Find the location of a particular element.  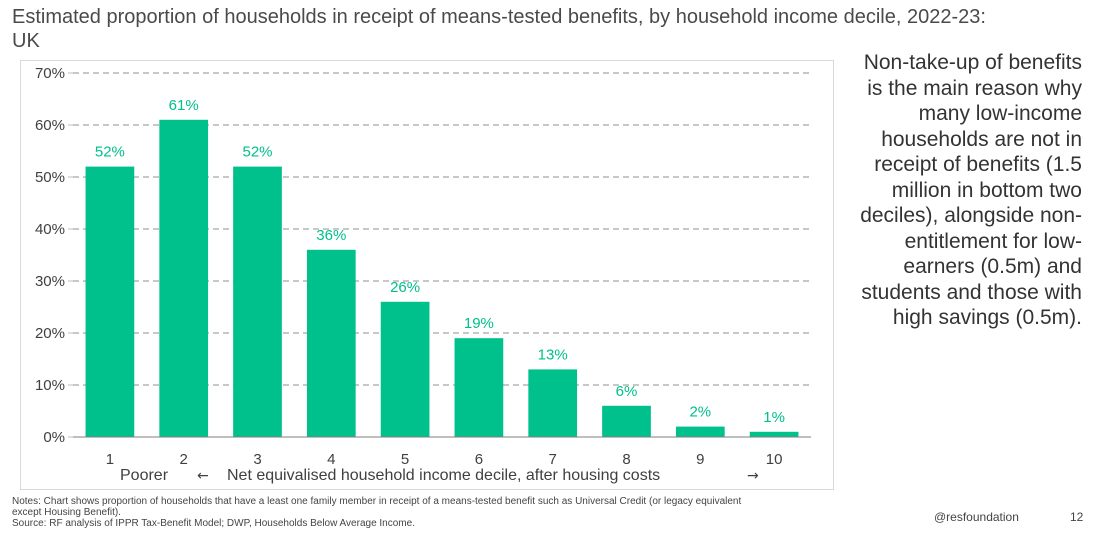

data-label: 26% is located at coordinates (405, 287).